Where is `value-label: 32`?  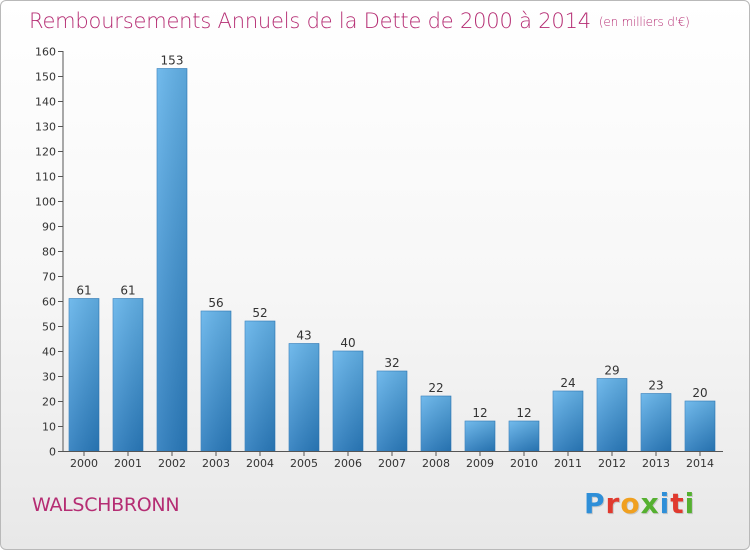 value-label: 32 is located at coordinates (391, 363).